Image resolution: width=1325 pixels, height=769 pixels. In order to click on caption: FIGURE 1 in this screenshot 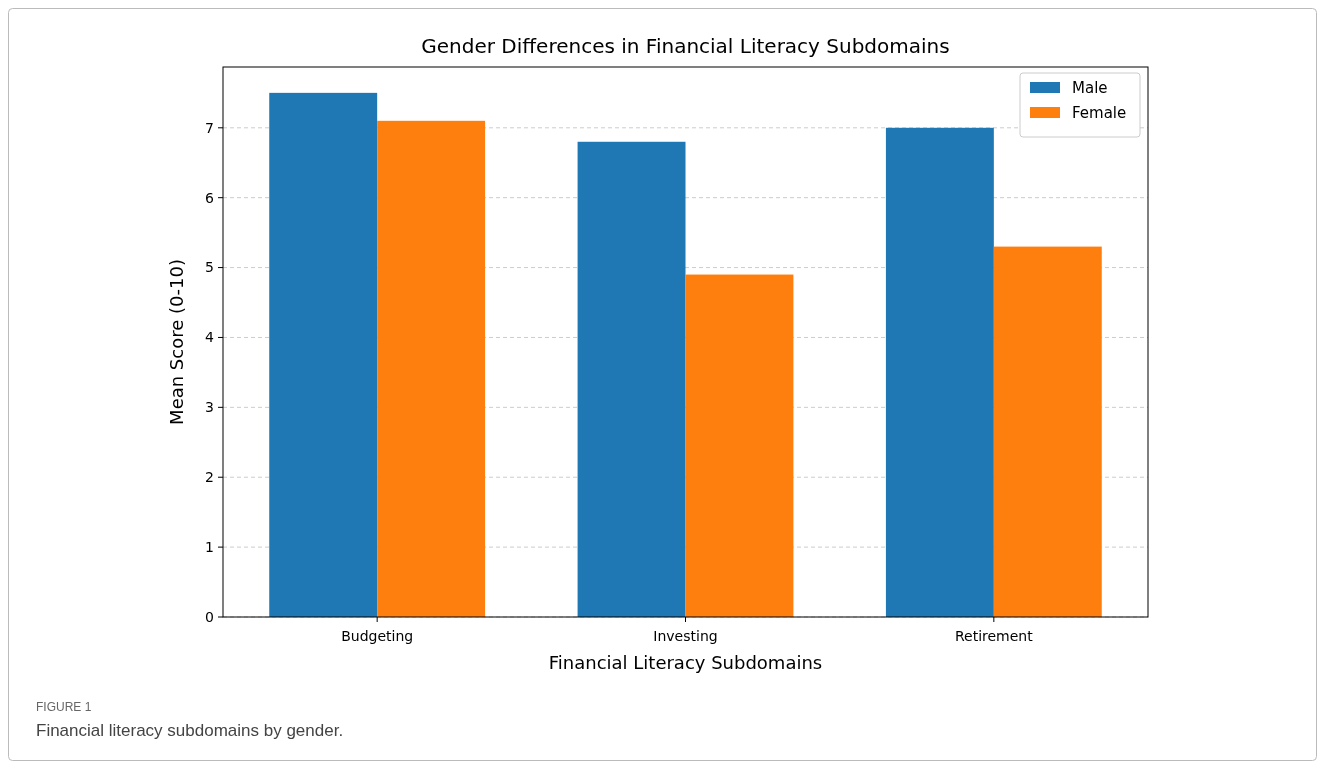, I will do `click(64, 707)`.